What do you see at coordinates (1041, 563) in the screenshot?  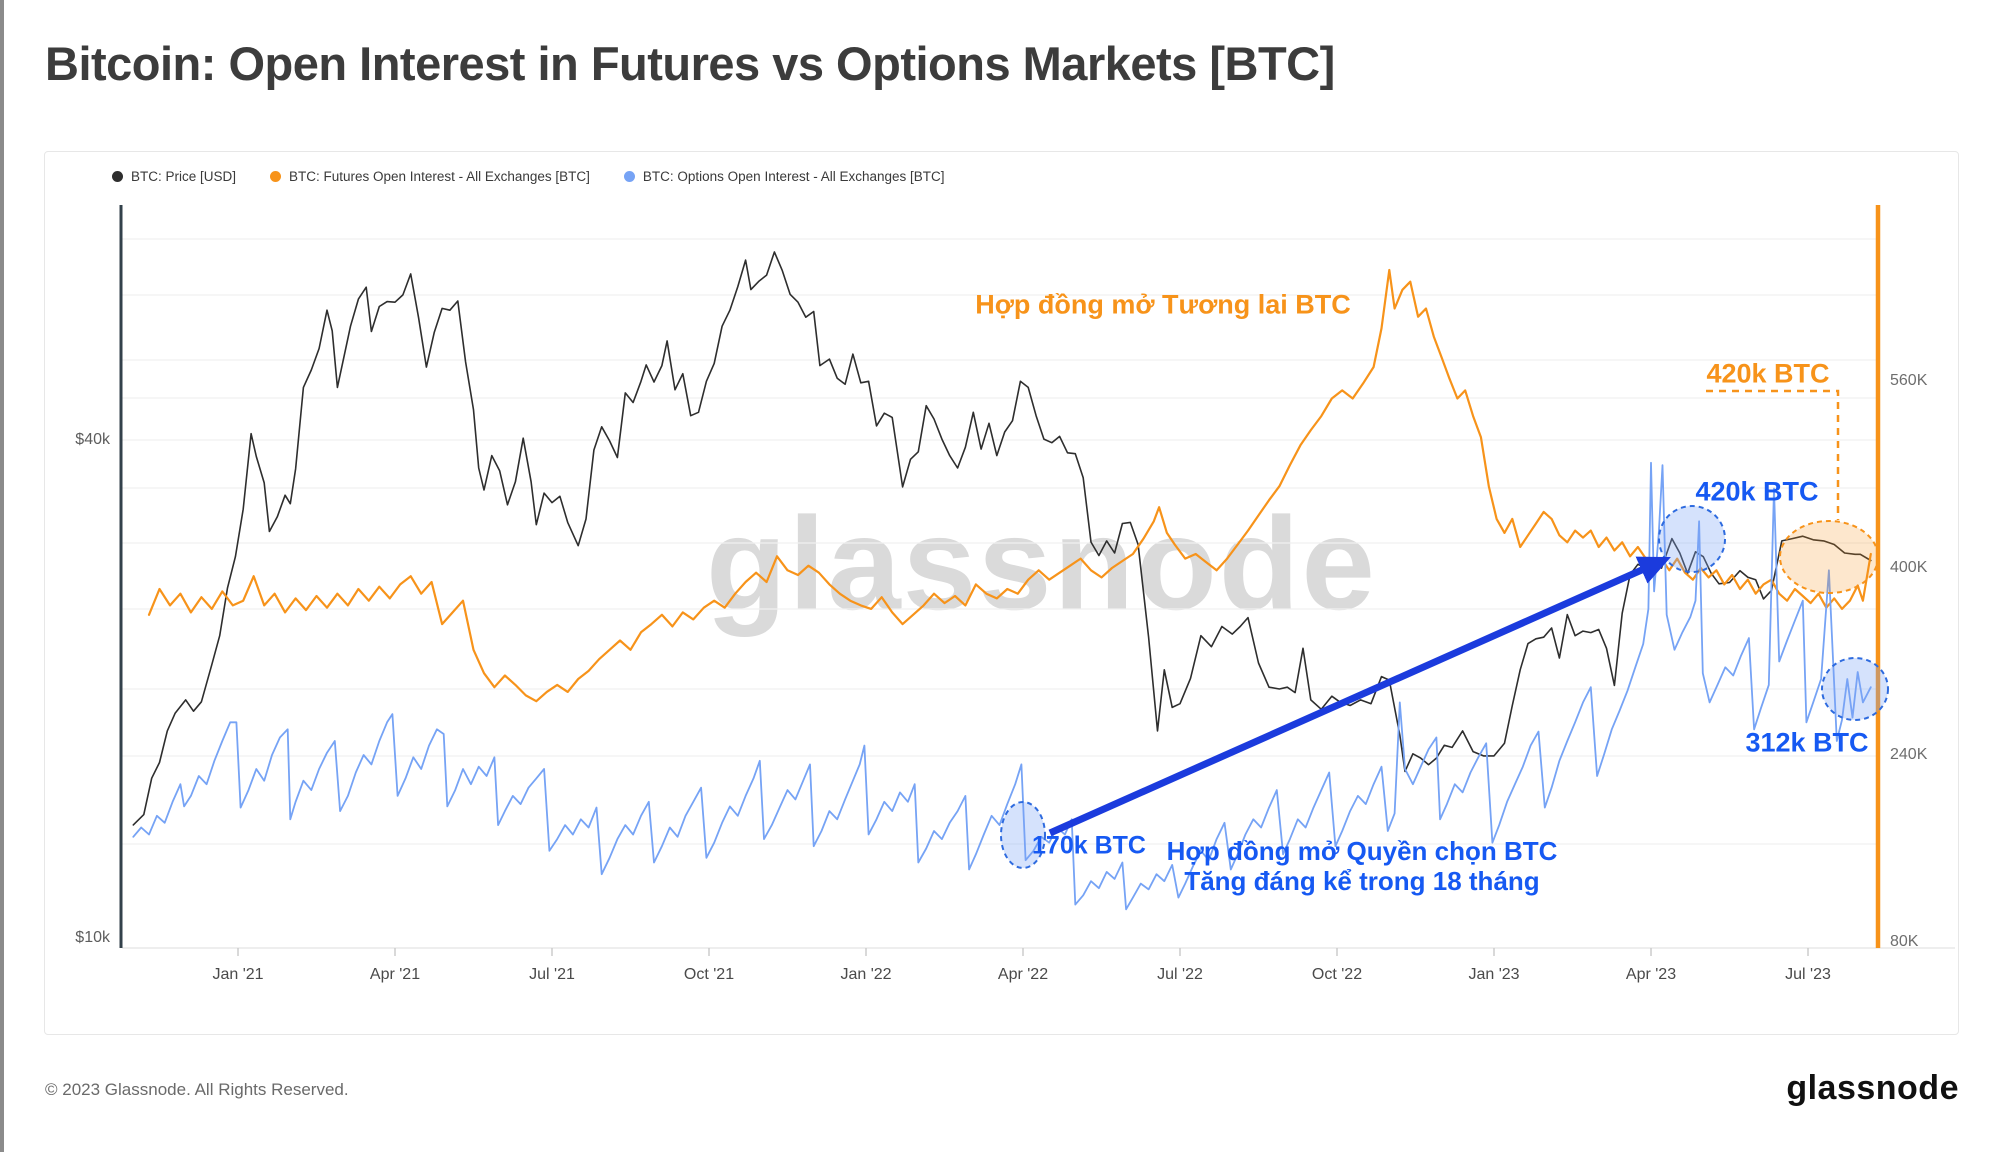 I see `glassnode-watermark: glassnode` at bounding box center [1041, 563].